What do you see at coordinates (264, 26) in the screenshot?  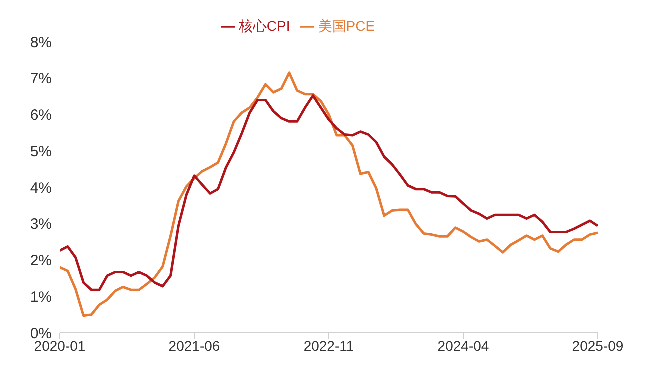 I see `legend-label: 核心CPI` at bounding box center [264, 26].